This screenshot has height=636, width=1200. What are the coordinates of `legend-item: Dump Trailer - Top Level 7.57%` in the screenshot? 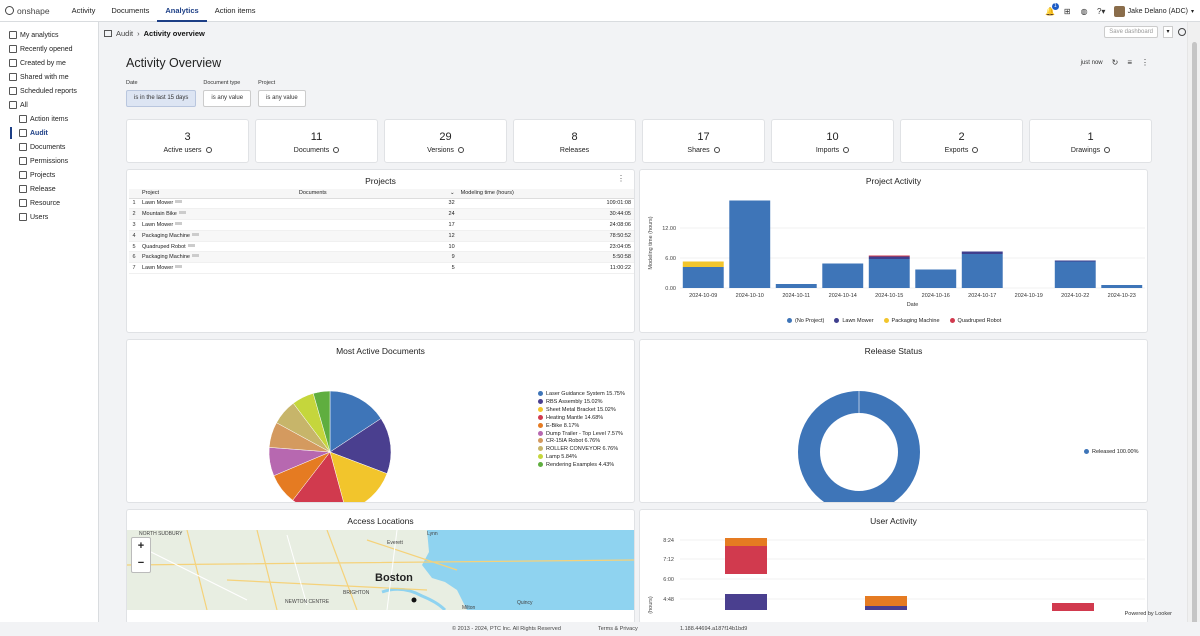 It's located at (581, 434).